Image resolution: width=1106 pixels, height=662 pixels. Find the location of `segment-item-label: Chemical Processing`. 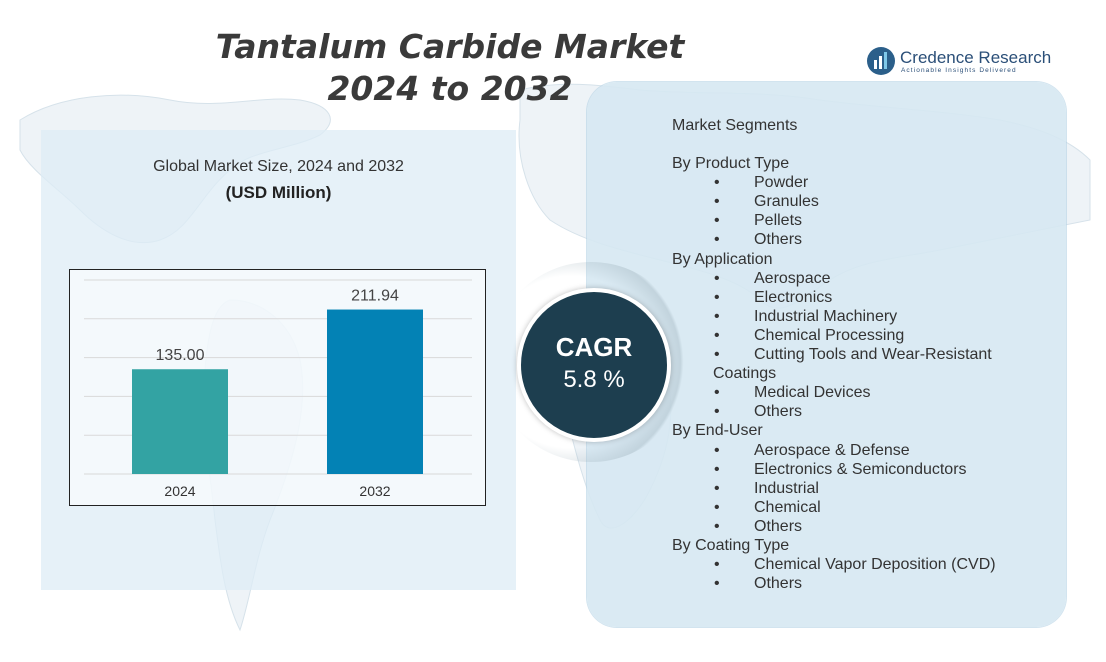

segment-item-label: Chemical Processing is located at coordinates (829, 335).